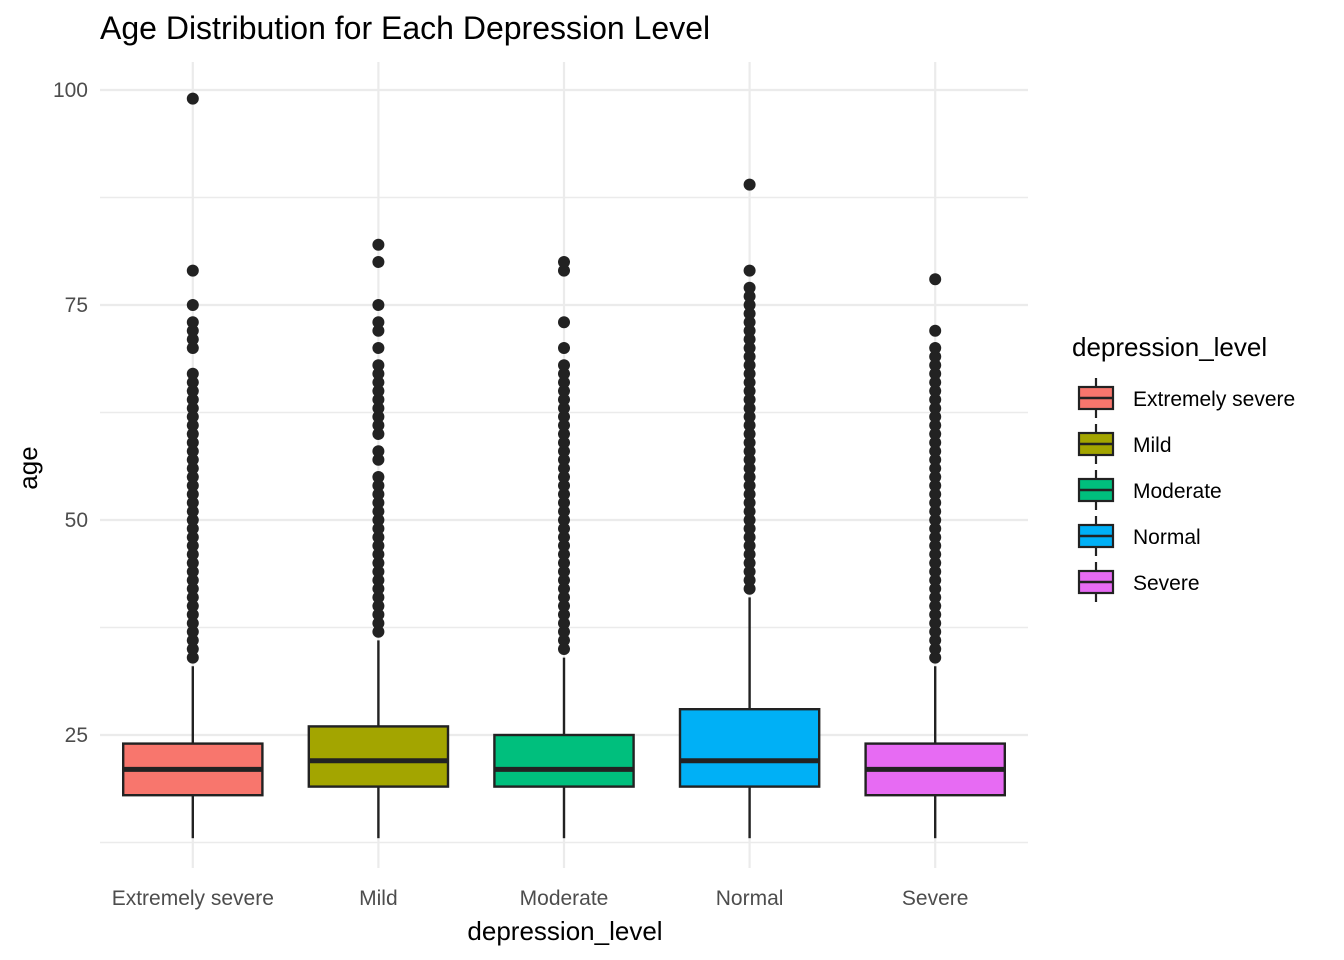  I want to click on legend-item: Normal, so click(1139, 536).